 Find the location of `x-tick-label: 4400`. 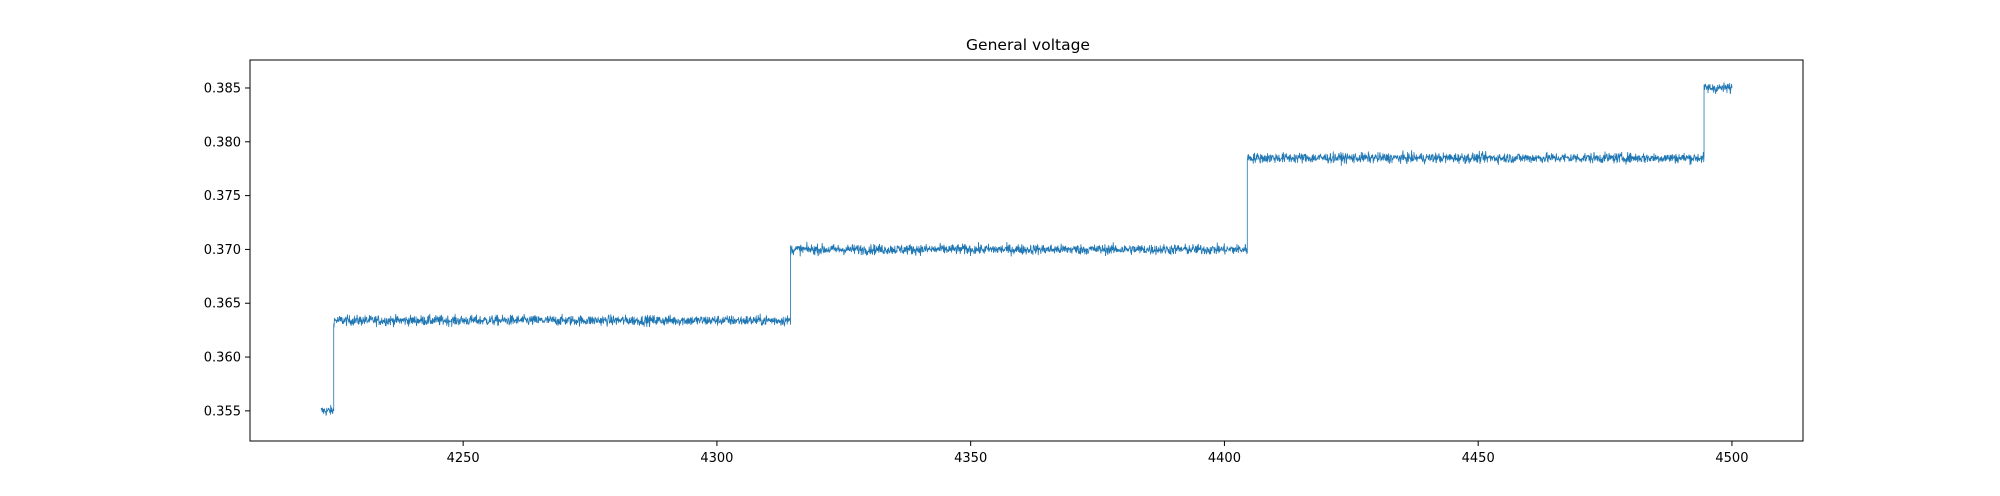

x-tick-label: 4400 is located at coordinates (1224, 458).